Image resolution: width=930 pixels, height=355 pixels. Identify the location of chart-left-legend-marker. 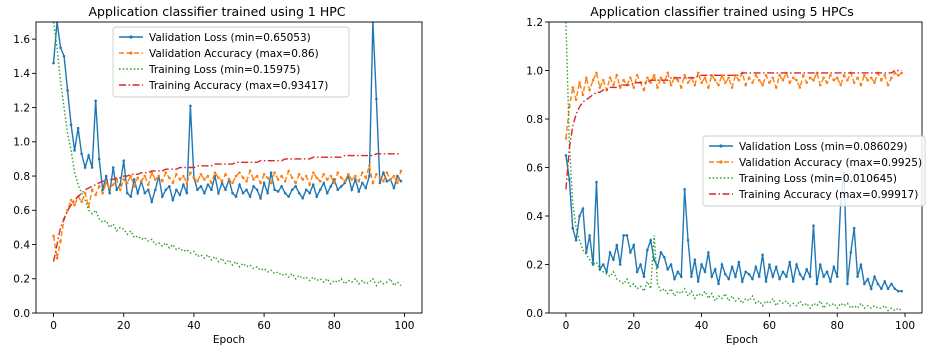
(131, 37).